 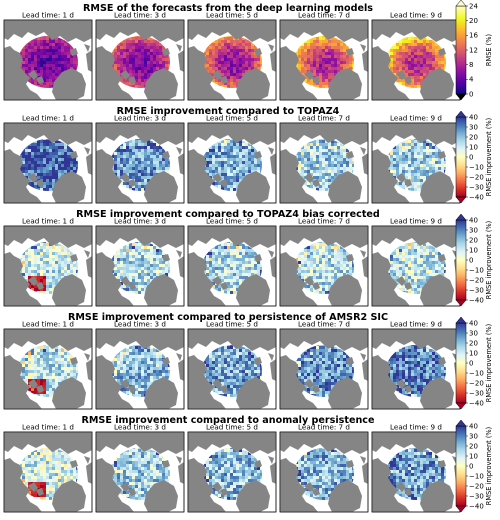 What do you see at coordinates (324, 60) in the screenshot?
I see `map-panel` at bounding box center [324, 60].